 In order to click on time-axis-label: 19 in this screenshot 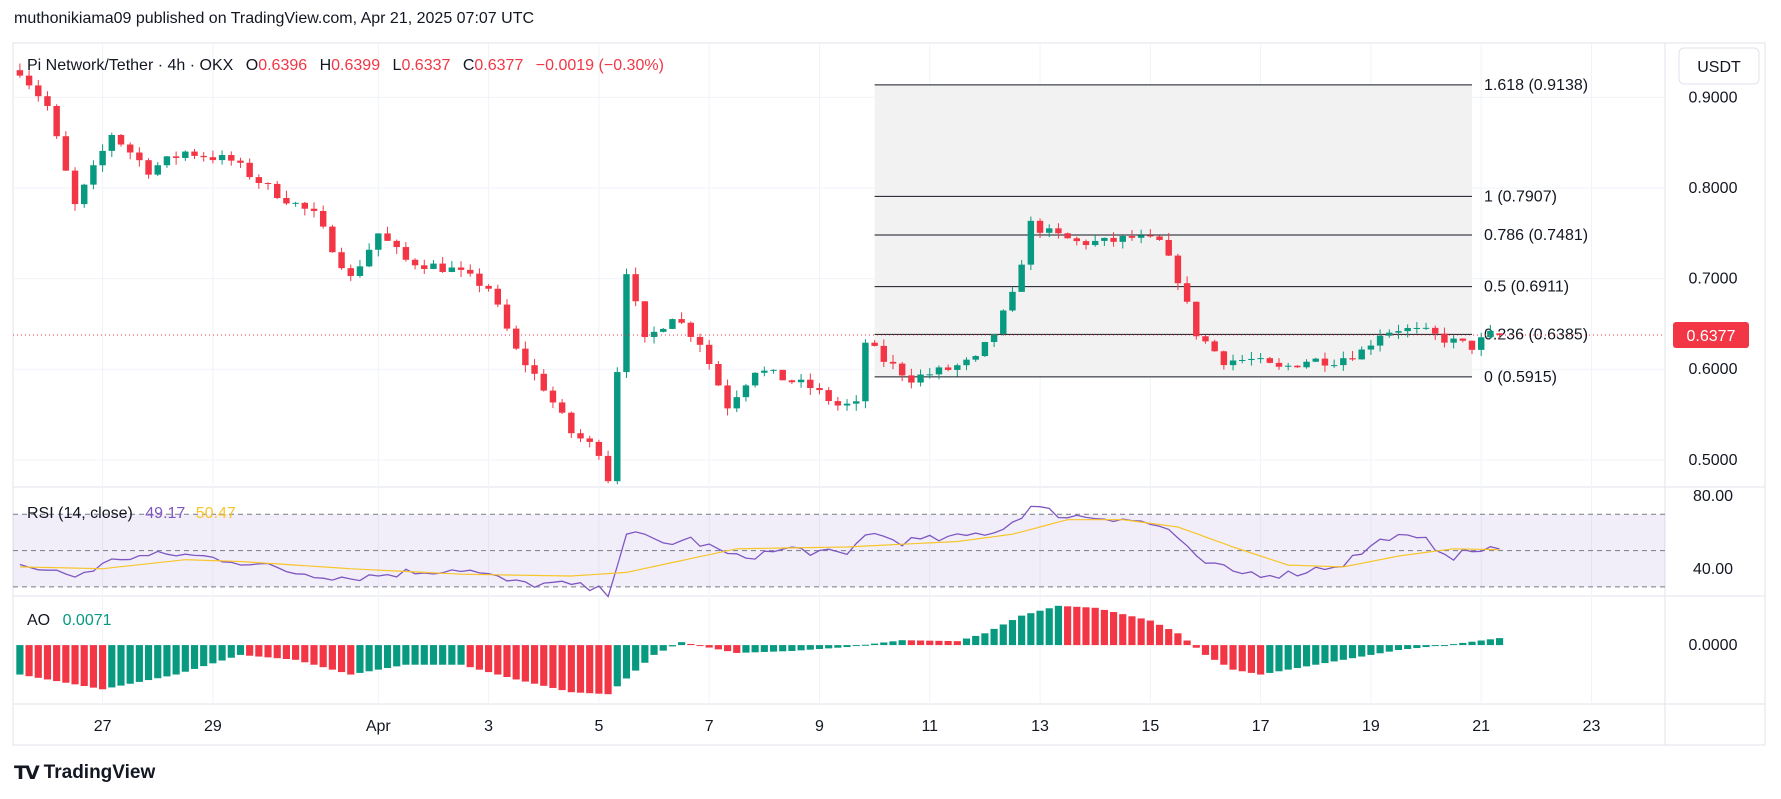, I will do `click(1371, 726)`.